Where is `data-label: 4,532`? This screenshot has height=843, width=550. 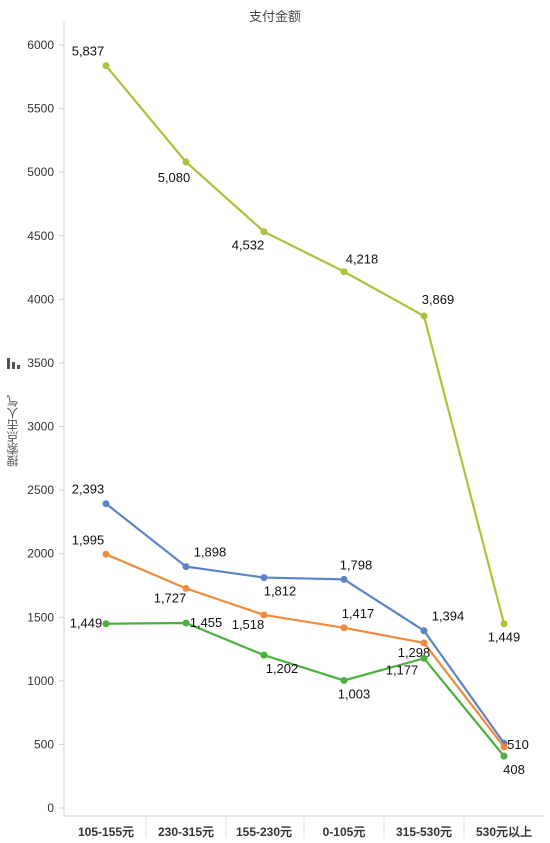
data-label: 4,532 is located at coordinates (248, 245).